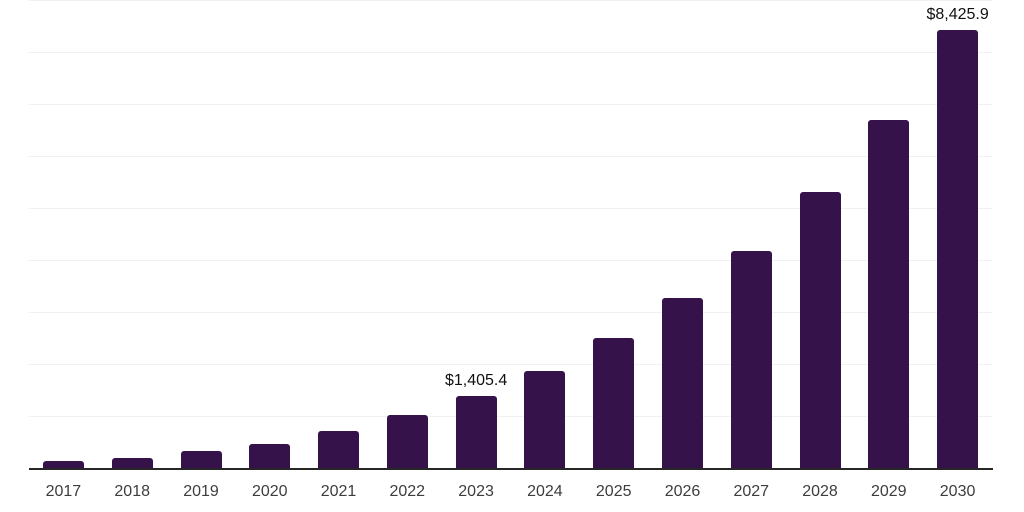 The height and width of the screenshot is (512, 1024). Describe the element at coordinates (511, 469) in the screenshot. I see `x-axis-line` at that location.